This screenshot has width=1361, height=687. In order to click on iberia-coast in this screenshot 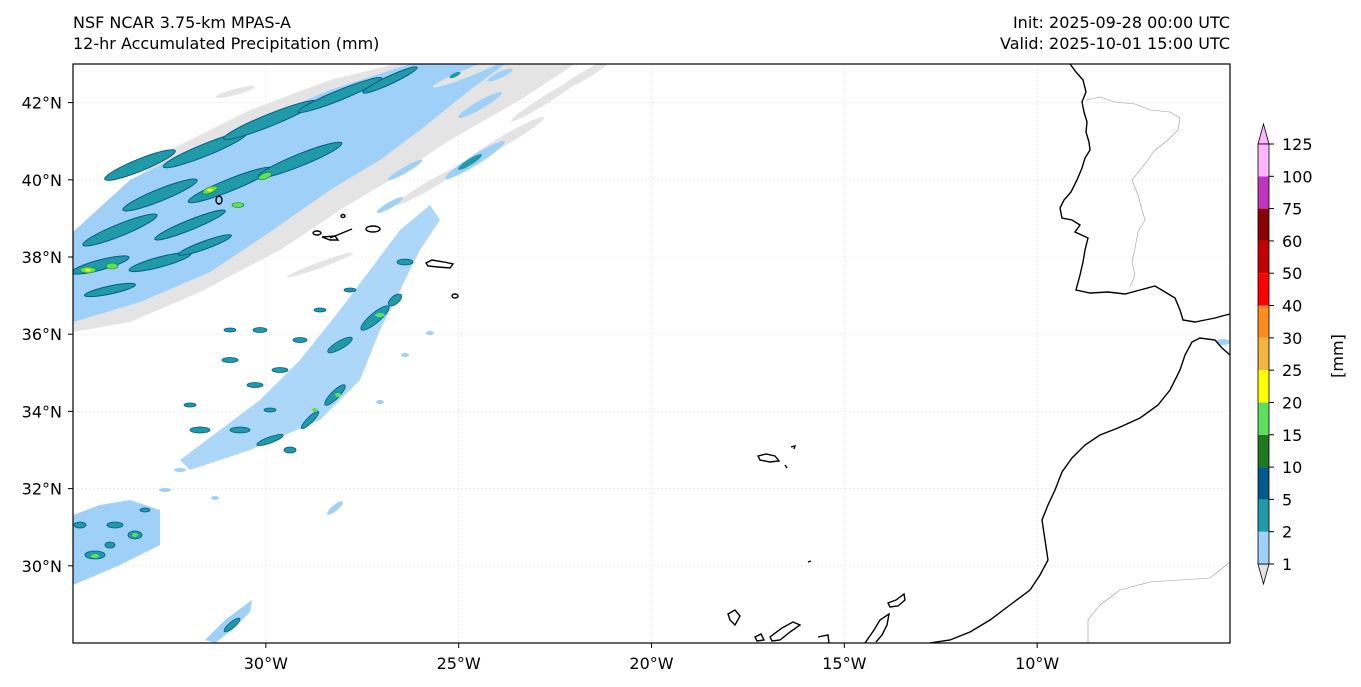, I will do `click(1144, 193)`.